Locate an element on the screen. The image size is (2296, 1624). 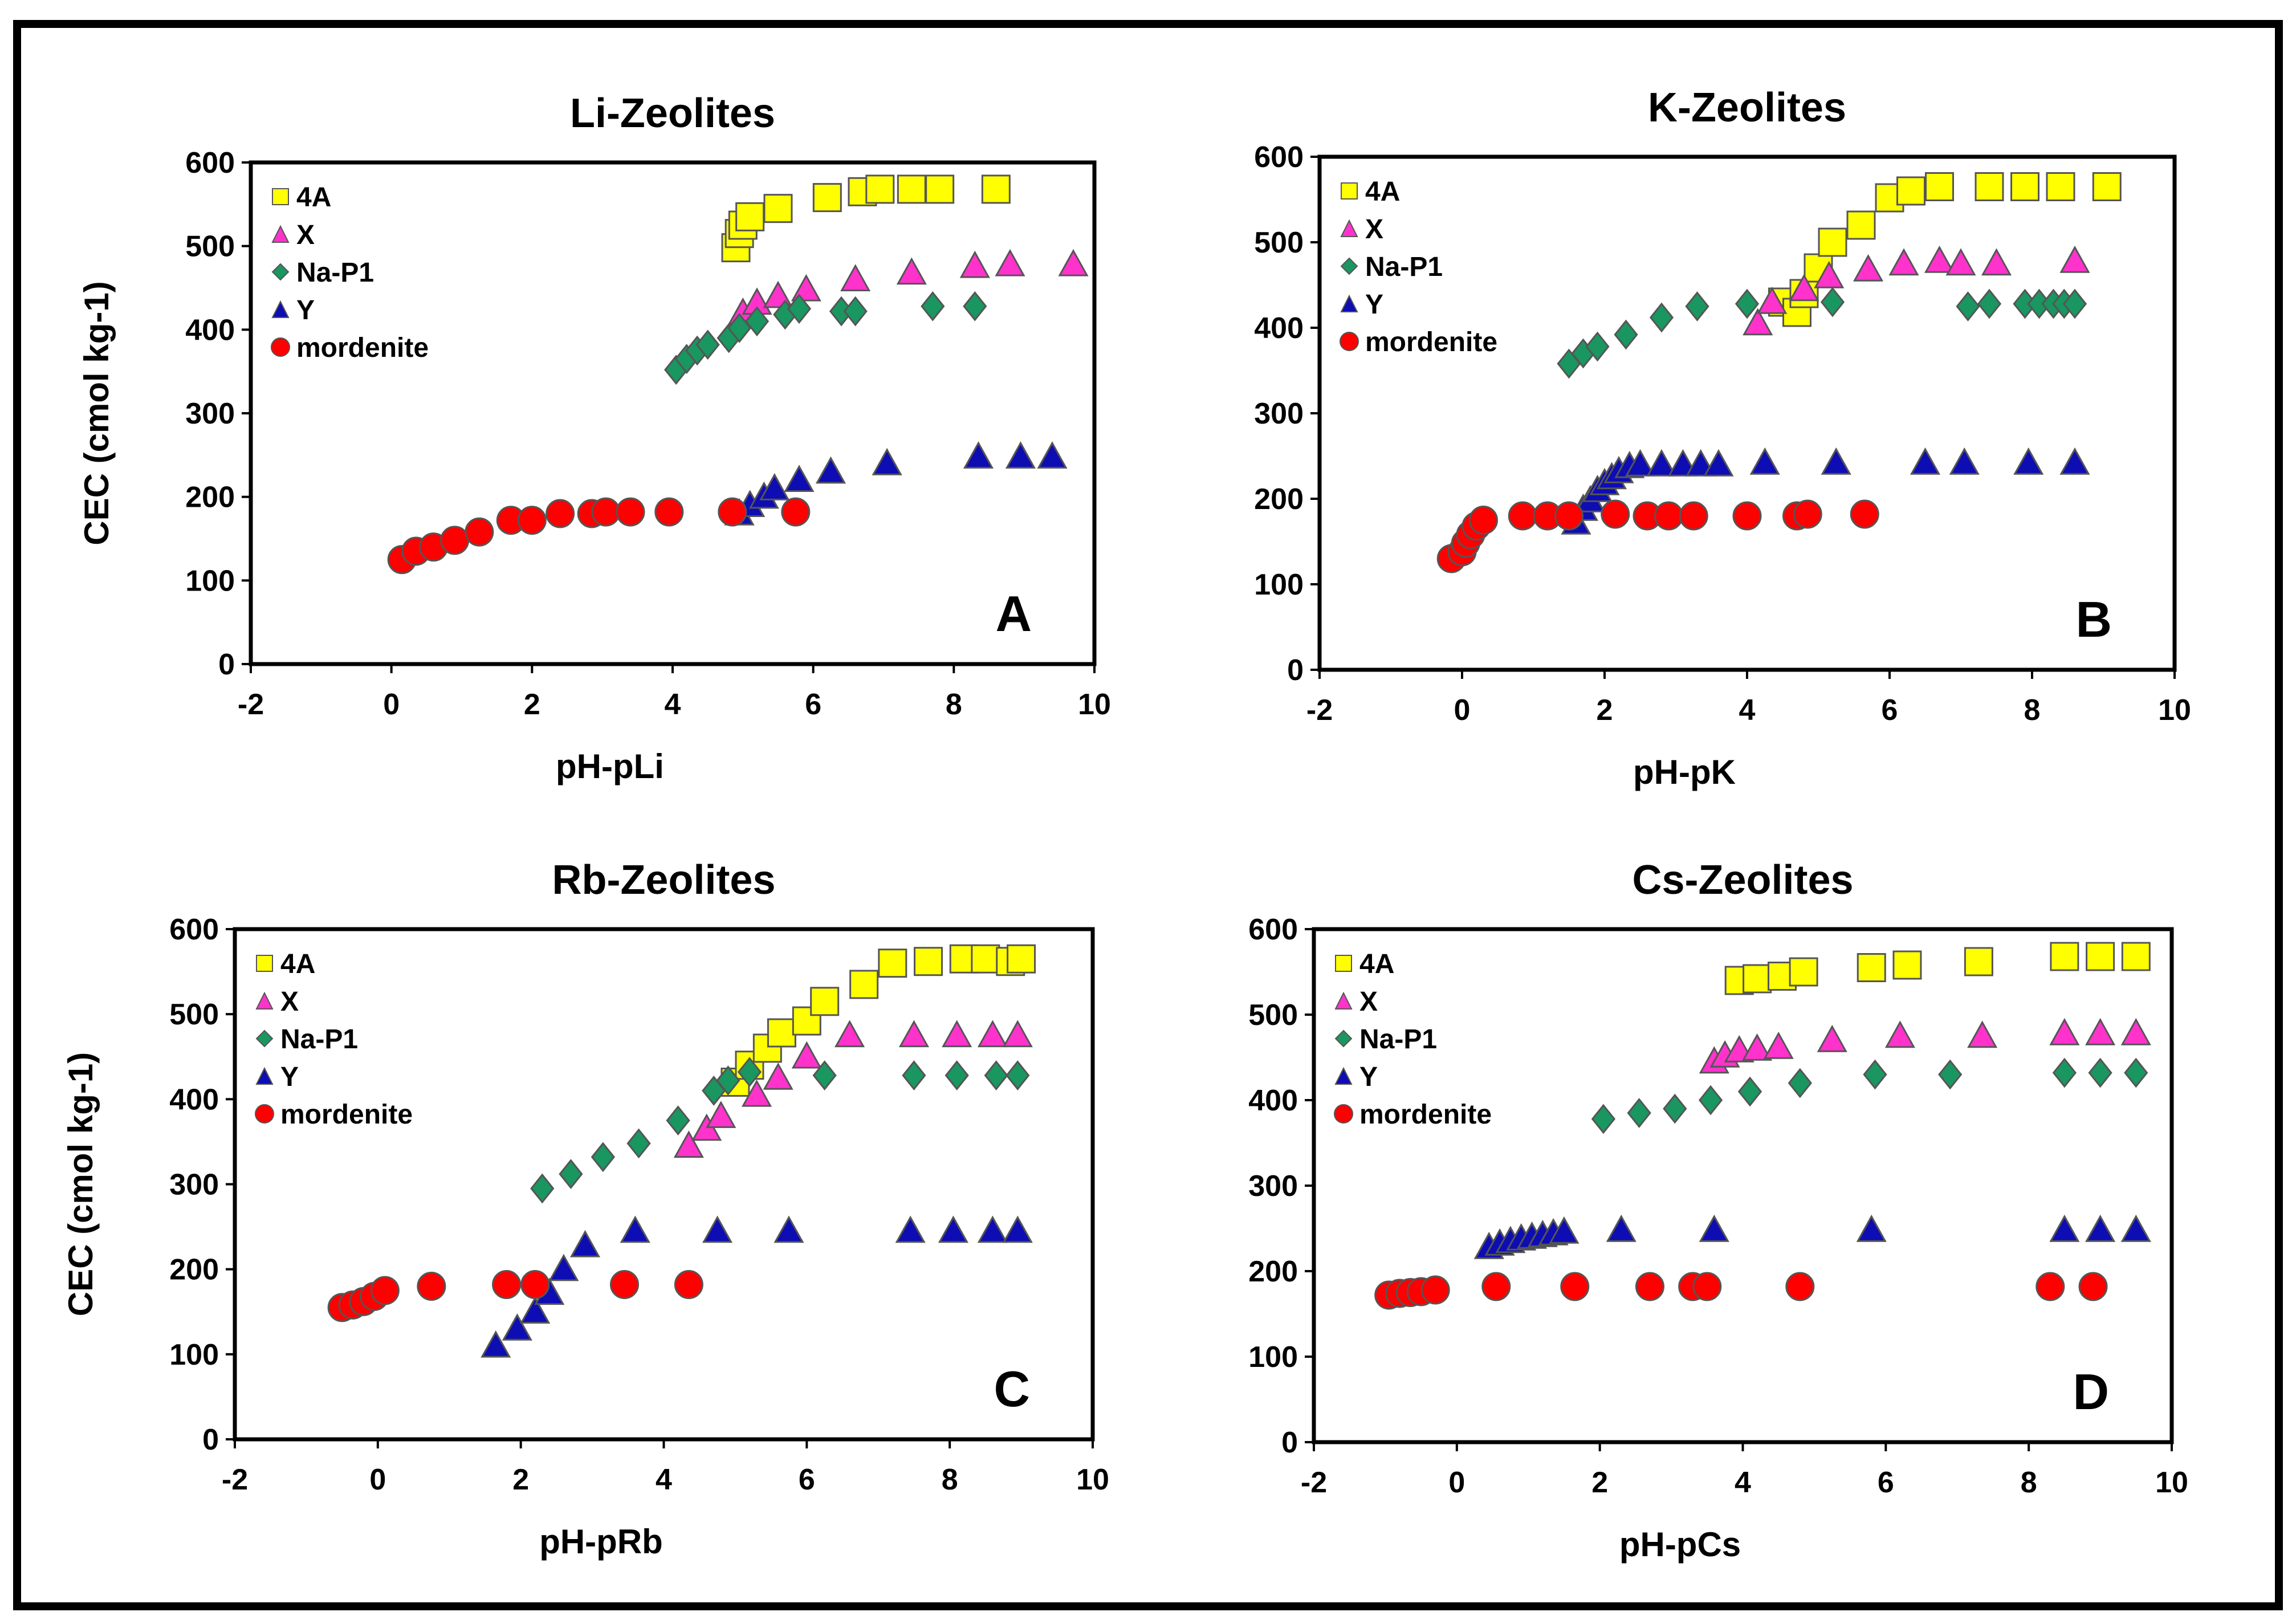
series-y is located at coordinates (757, 1287).